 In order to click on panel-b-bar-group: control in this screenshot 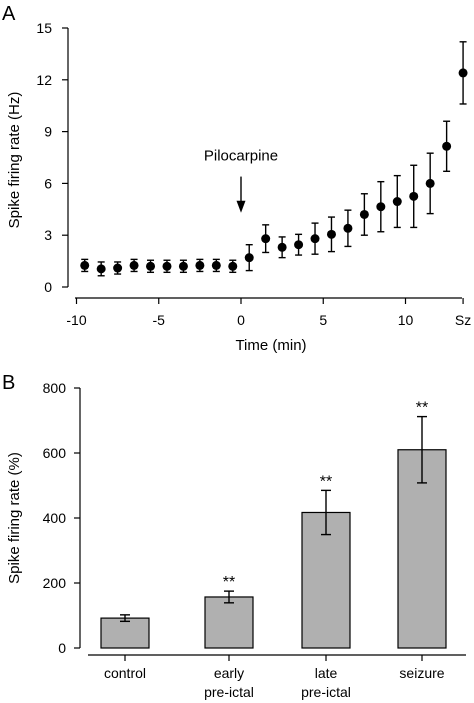, I will do `click(125, 647)`.